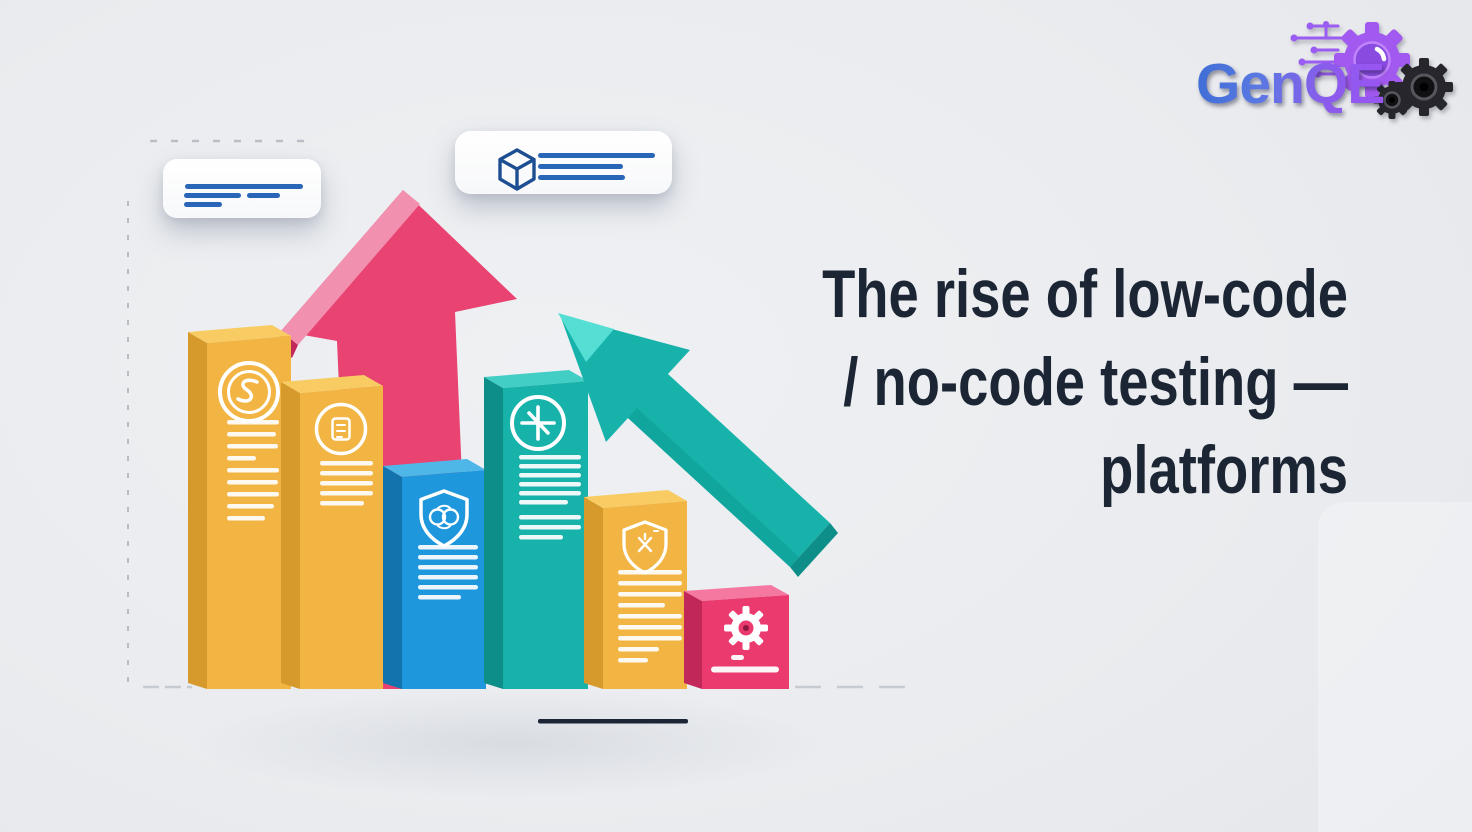 The width and height of the screenshot is (1472, 832). I want to click on circuit-dots, so click(1309, 49).